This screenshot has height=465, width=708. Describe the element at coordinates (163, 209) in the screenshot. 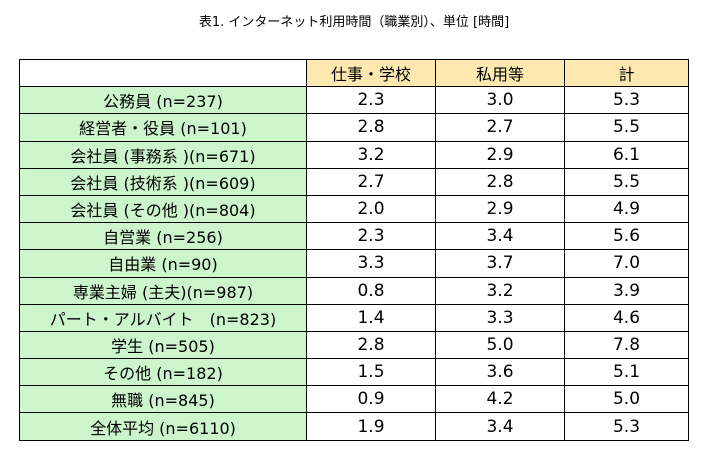

I see `row-label: 会社員 (その他 )(n=804)` at that location.